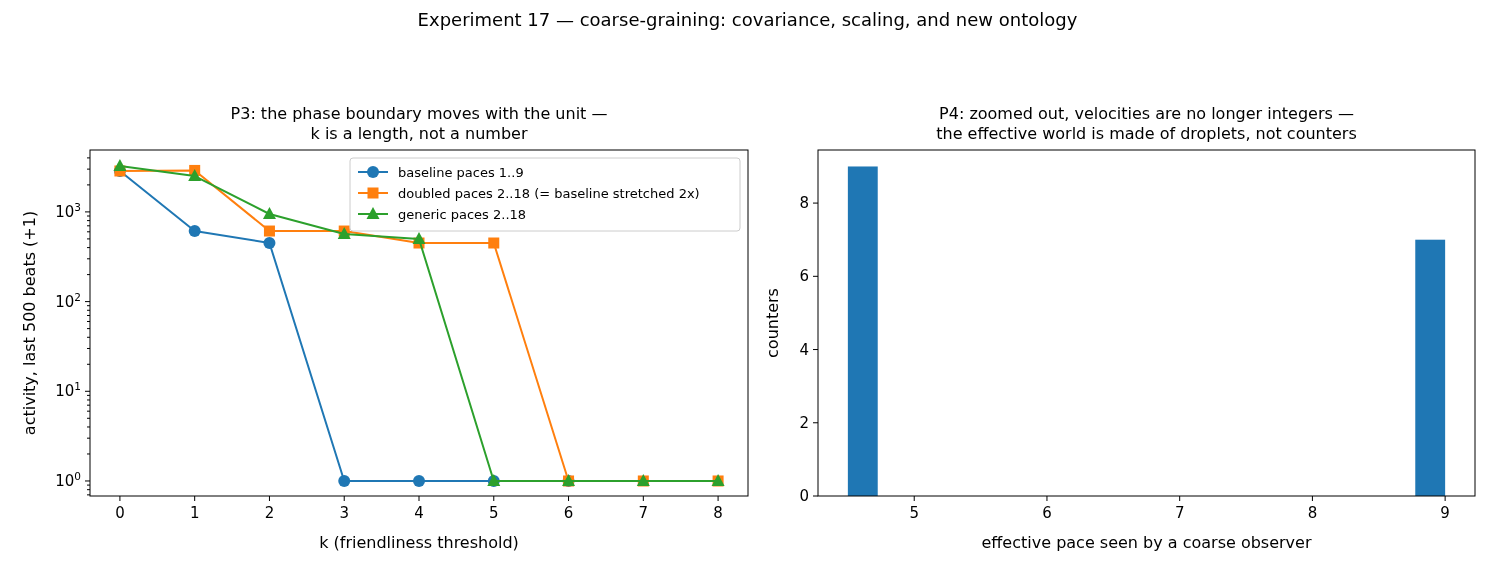 The height and width of the screenshot is (572, 1495). What do you see at coordinates (772, 323) in the screenshot?
I see `y-axis-title: counters` at bounding box center [772, 323].